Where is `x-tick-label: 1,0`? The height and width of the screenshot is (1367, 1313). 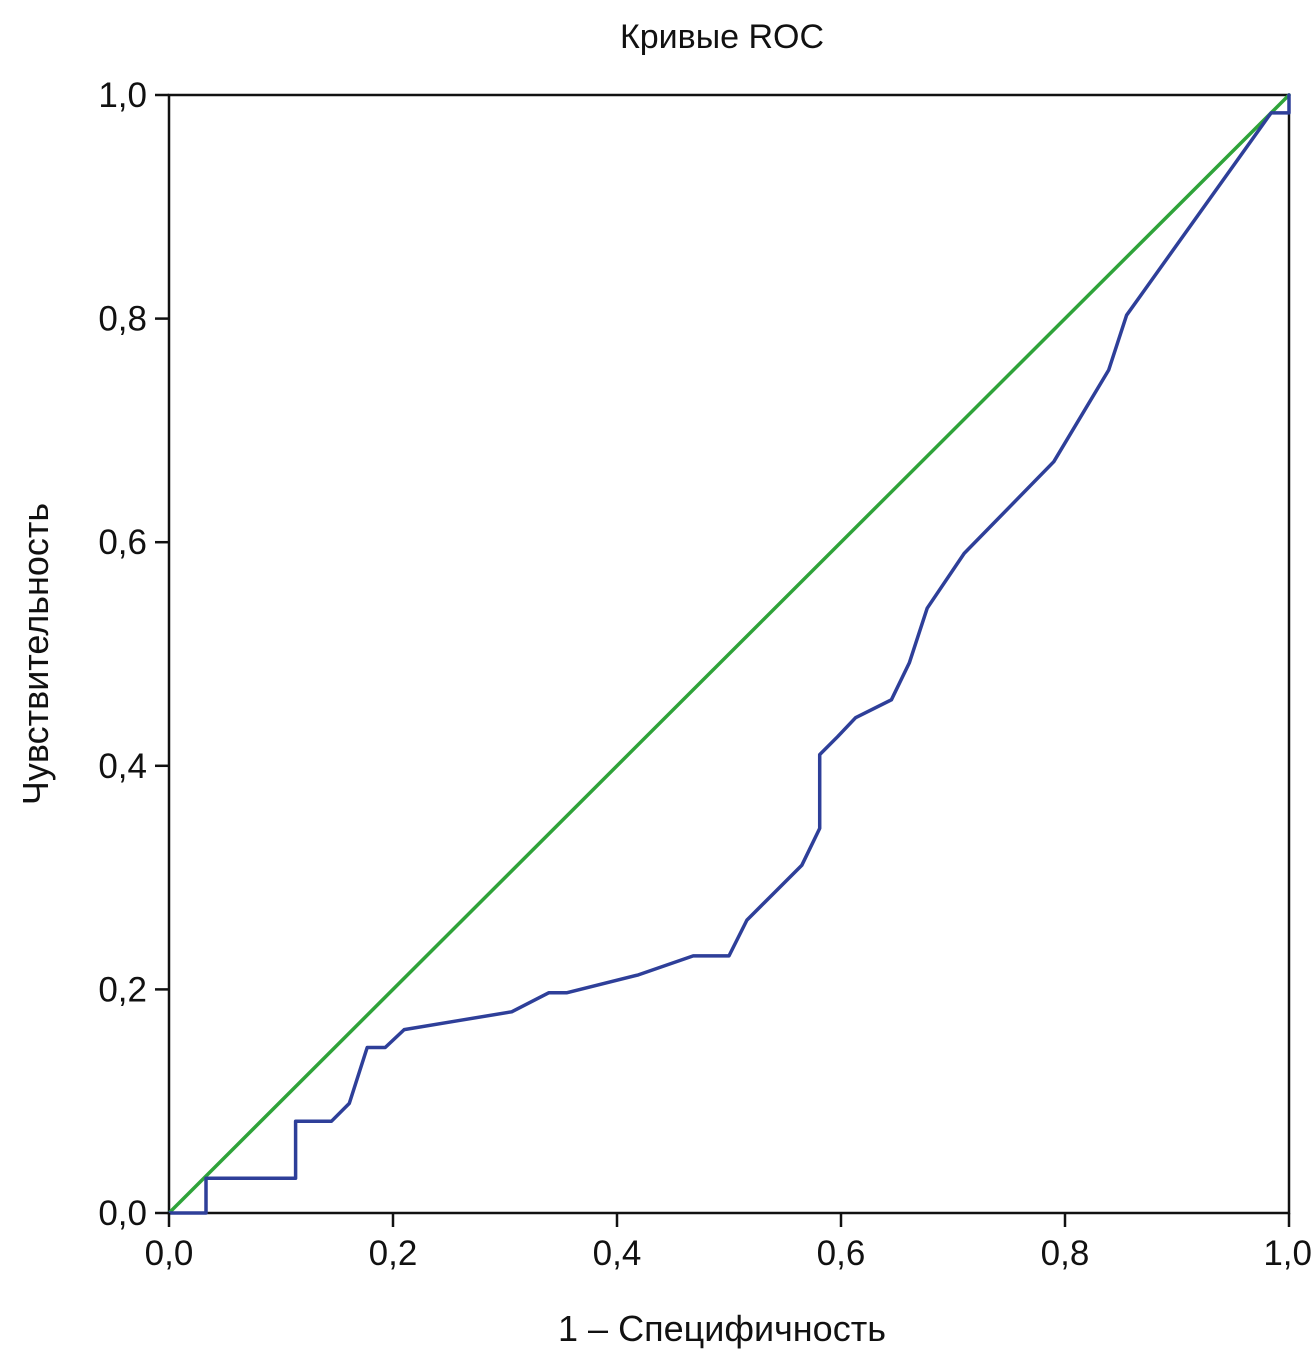
x-tick-label: 1,0 is located at coordinates (1287, 1253).